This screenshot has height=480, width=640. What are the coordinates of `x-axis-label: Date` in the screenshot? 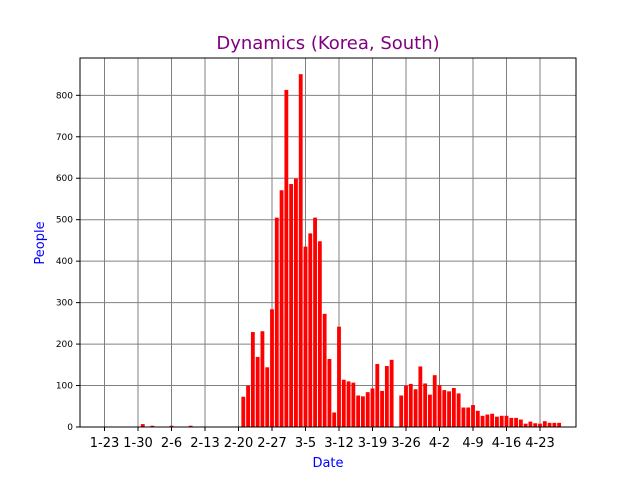 It's located at (327, 463).